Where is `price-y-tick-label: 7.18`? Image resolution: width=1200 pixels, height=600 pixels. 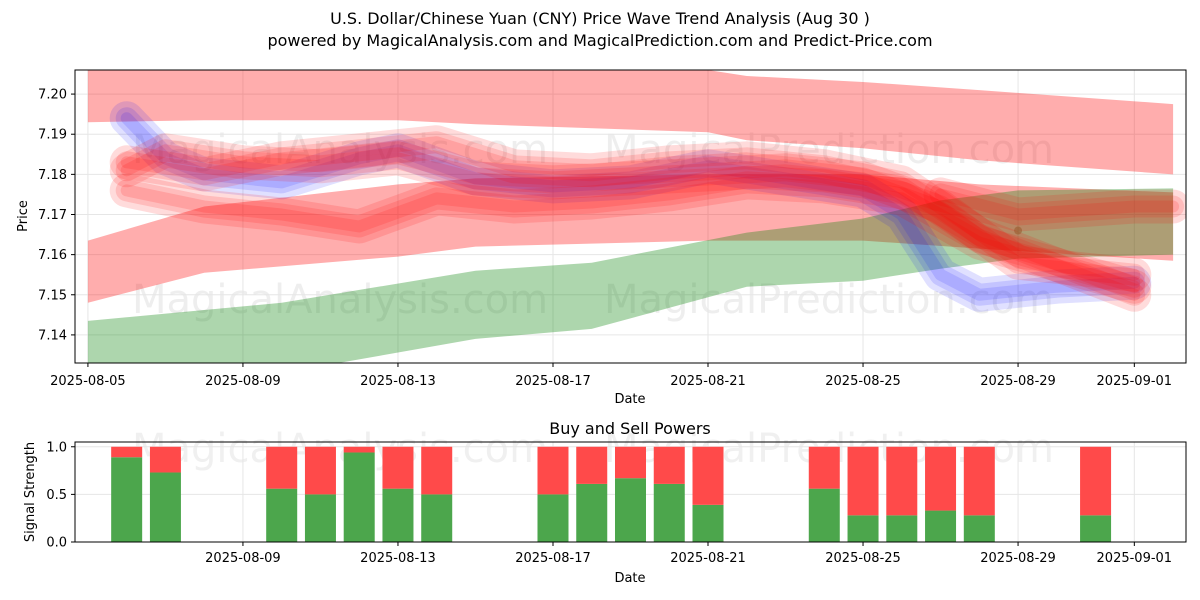 price-y-tick-label: 7.18 is located at coordinates (52, 175).